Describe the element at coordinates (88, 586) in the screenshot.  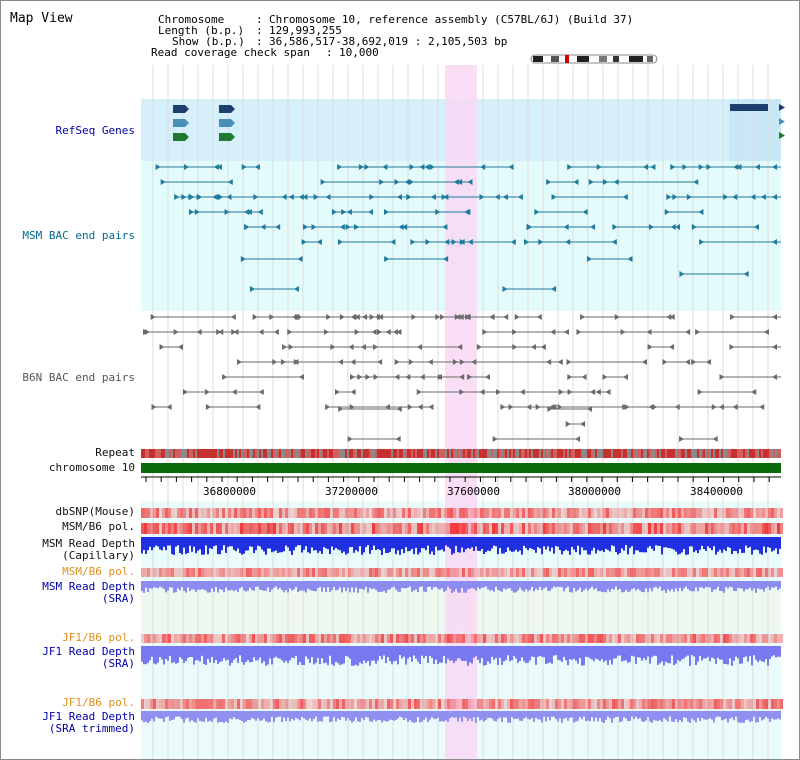
I see `track-label-msm-depth-sra: MSM Read Depth` at that location.